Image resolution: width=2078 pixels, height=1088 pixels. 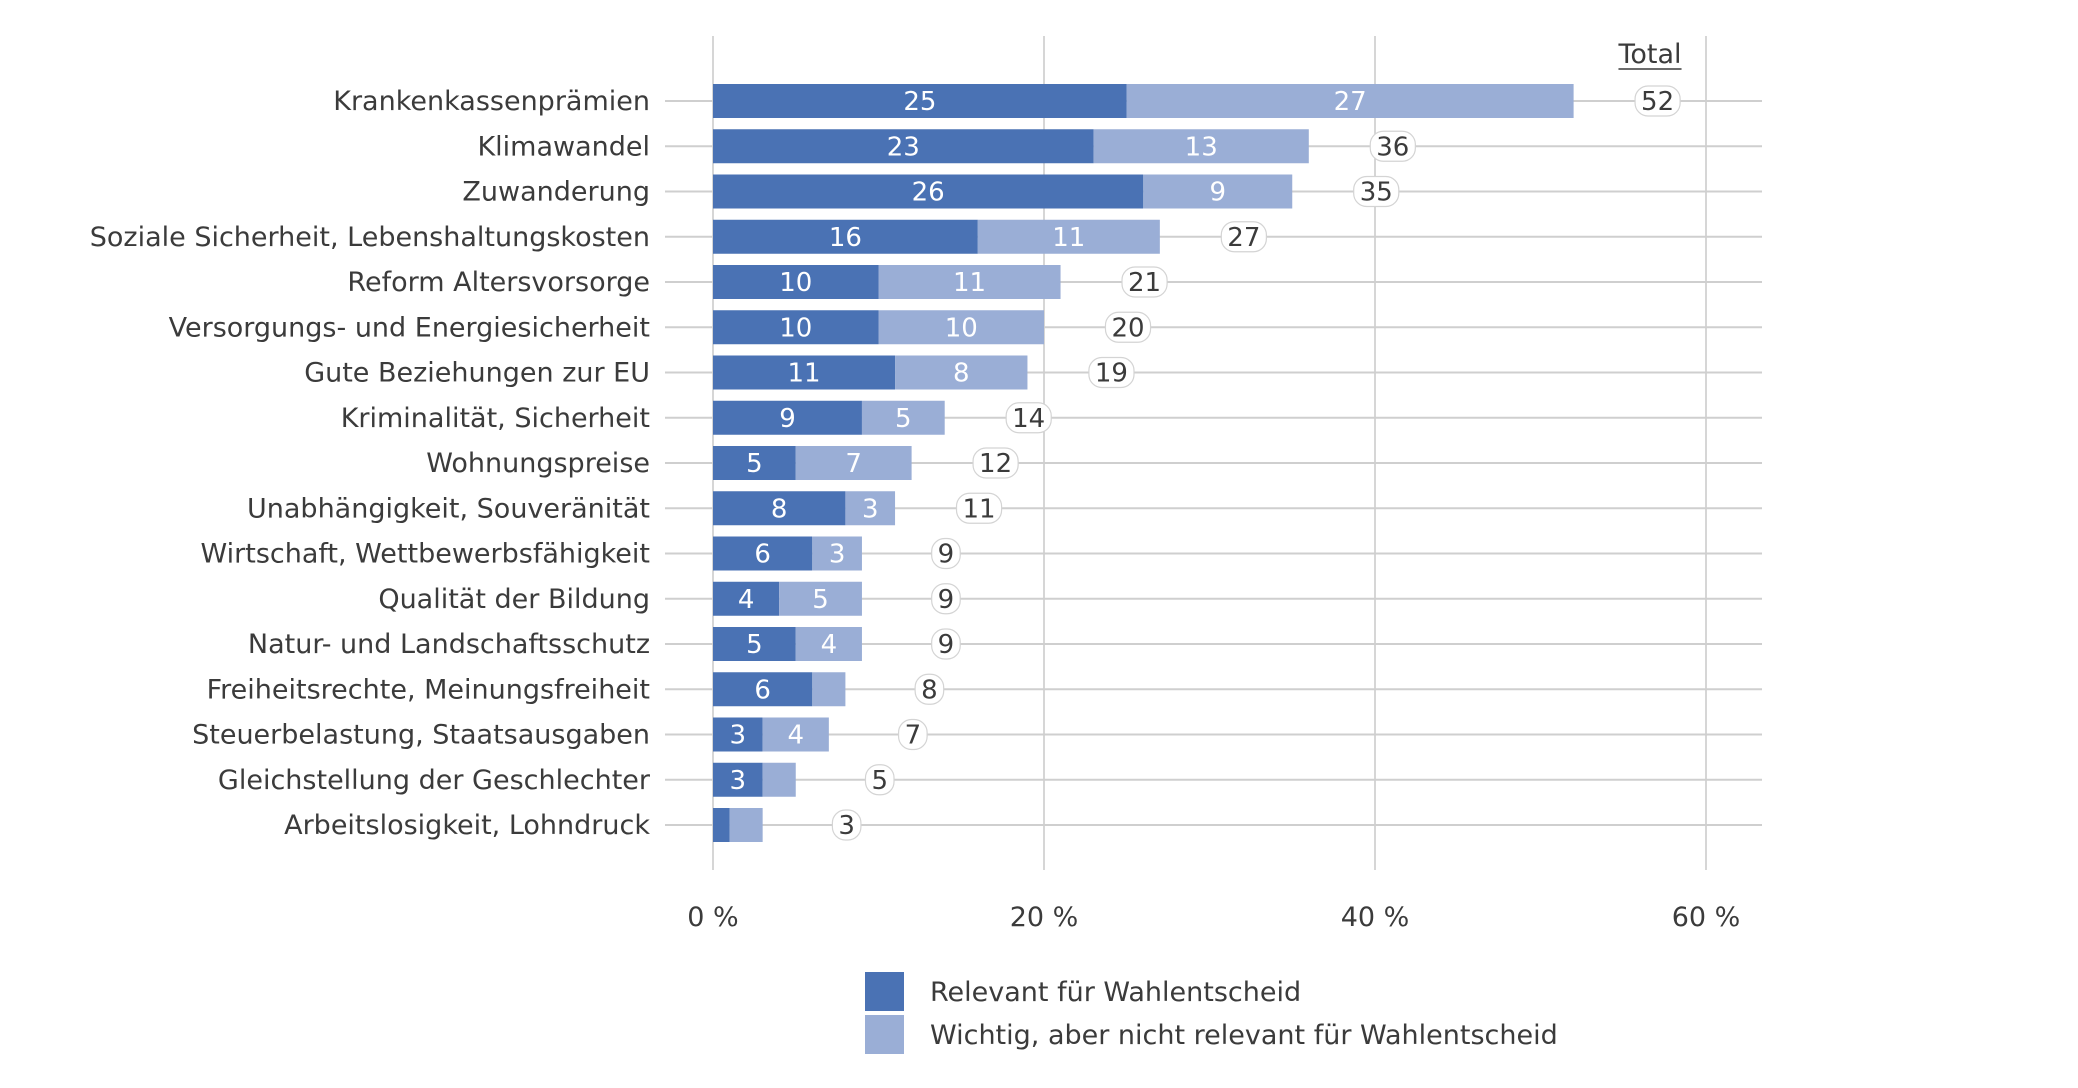 I want to click on legend-swatch-important, so click(x=884, y=1034).